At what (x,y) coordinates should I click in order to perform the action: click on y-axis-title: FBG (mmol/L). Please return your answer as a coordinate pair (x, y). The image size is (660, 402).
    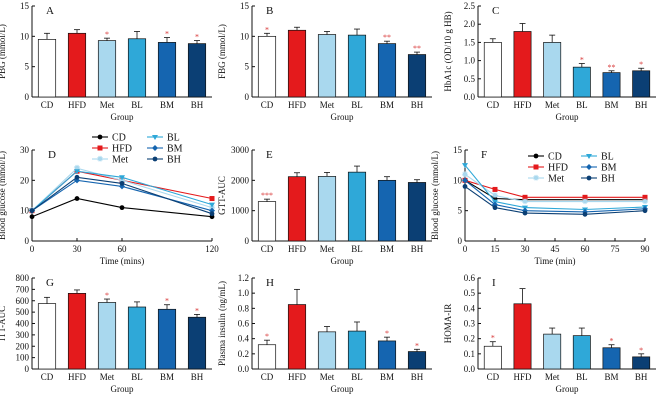
    Looking at the image, I should click on (222, 51).